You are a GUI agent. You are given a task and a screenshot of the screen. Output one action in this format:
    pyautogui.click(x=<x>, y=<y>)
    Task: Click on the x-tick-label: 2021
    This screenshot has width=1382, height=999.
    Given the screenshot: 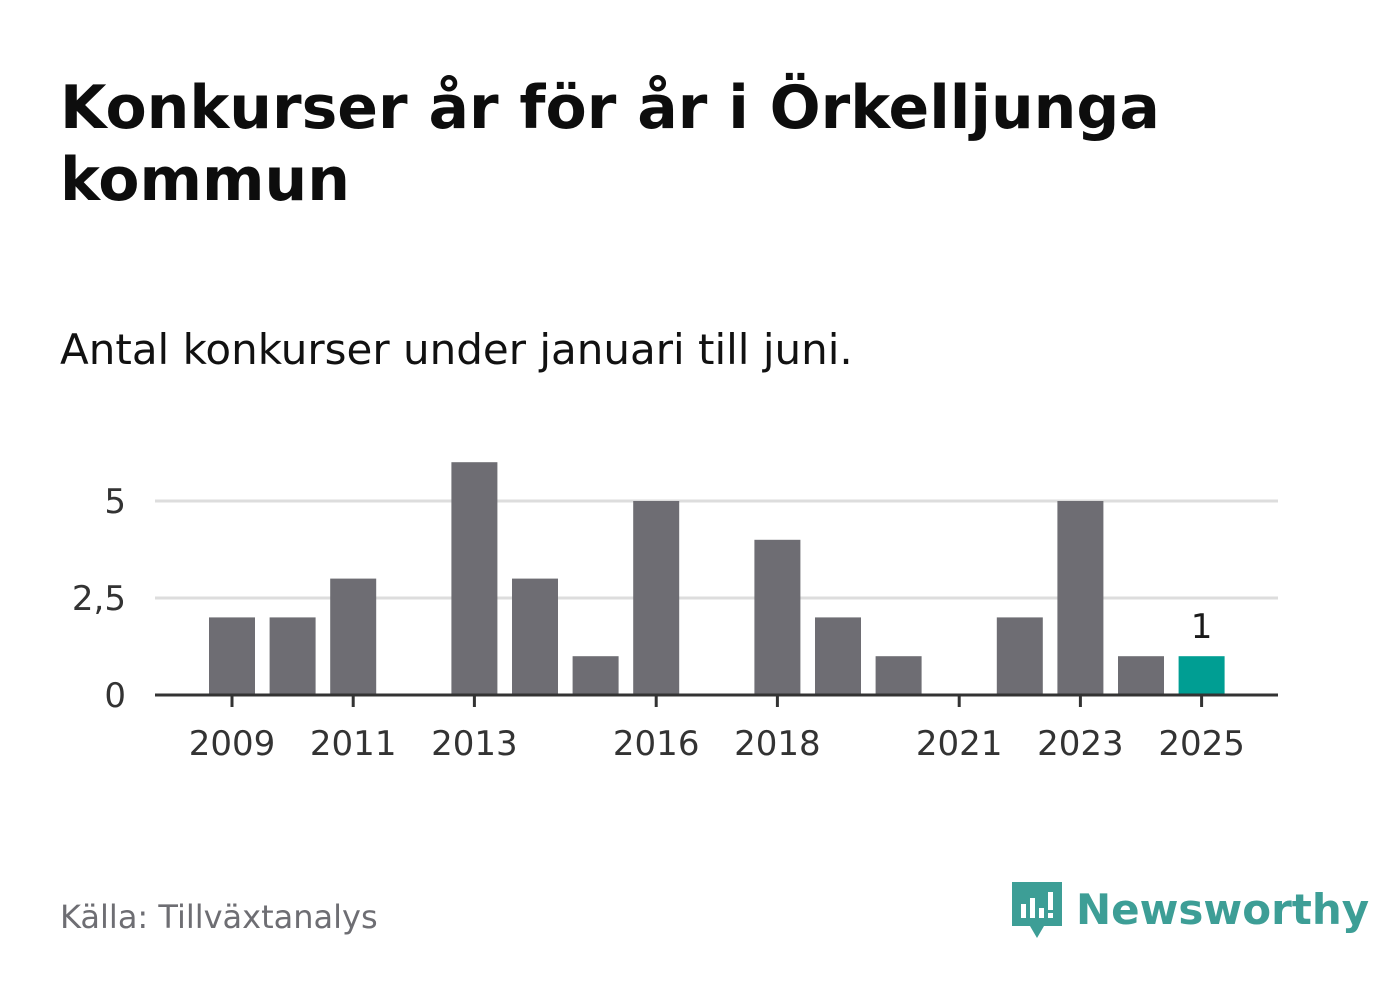 What is the action you would take?
    pyautogui.click(x=959, y=744)
    